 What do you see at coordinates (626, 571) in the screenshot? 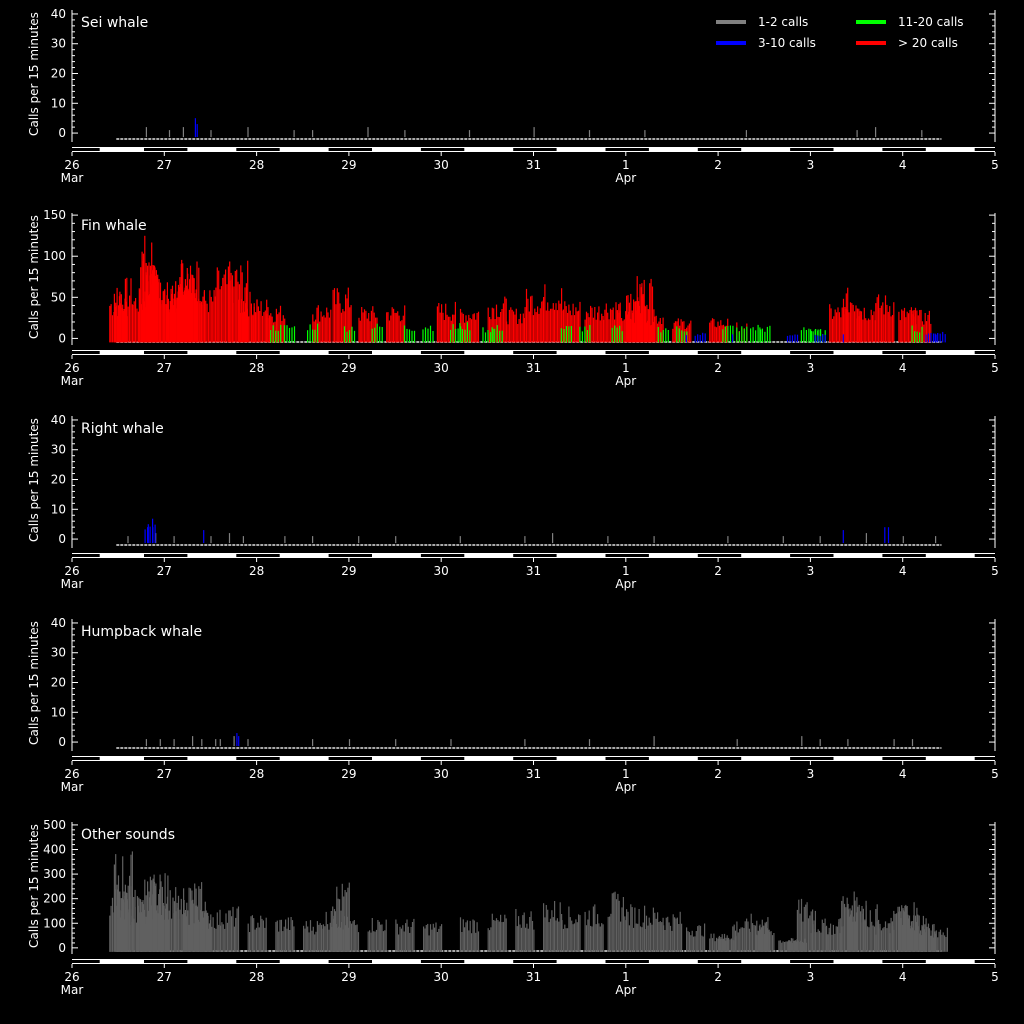
I see `x-tick-label: 1` at bounding box center [626, 571].